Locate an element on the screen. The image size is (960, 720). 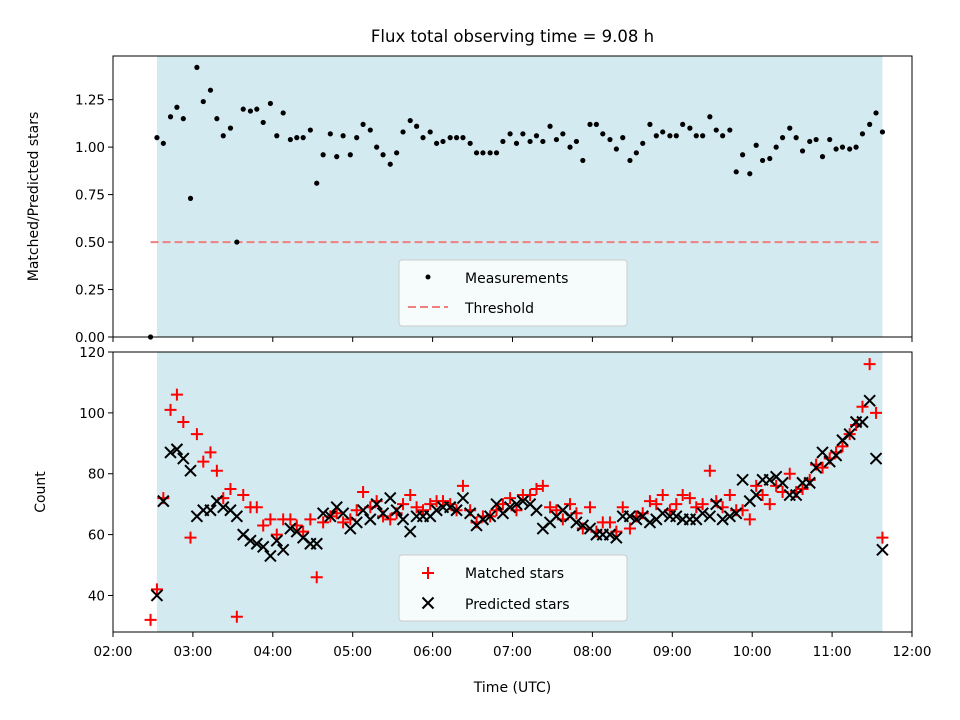
legend-threshold-label: Threshold is located at coordinates (499, 309).